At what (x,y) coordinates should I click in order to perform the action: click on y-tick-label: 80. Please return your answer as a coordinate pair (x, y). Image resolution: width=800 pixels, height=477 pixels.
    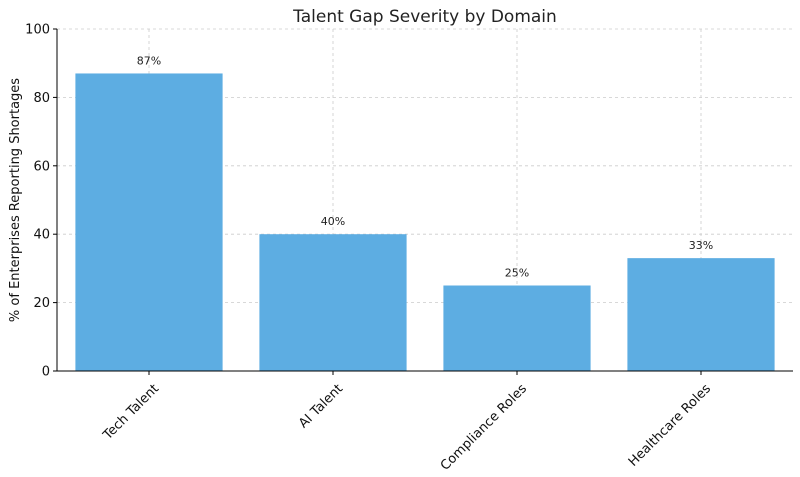
    Looking at the image, I should click on (41, 98).